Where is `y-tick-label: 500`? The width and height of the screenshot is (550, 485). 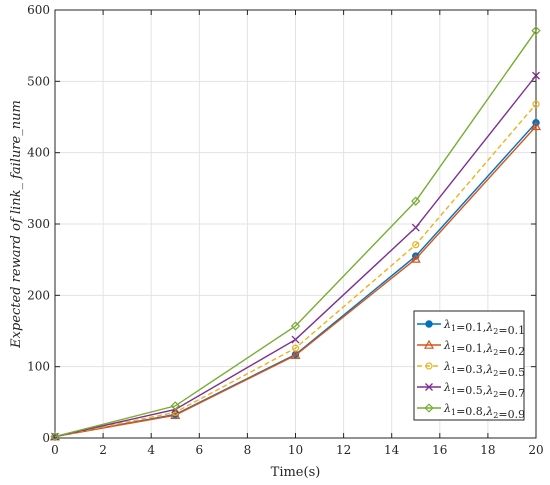
y-tick-label: 500 is located at coordinates (38, 81).